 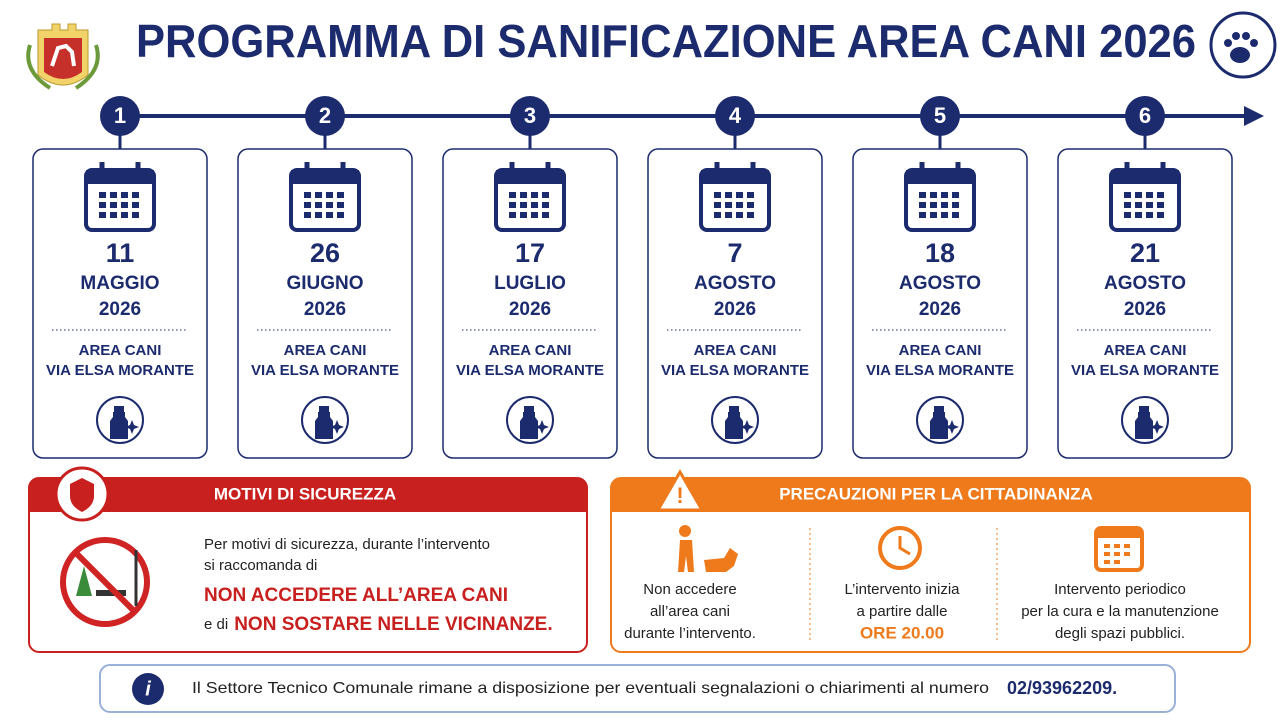 I want to click on precaution-text: all’area cani, so click(x=690, y=611).